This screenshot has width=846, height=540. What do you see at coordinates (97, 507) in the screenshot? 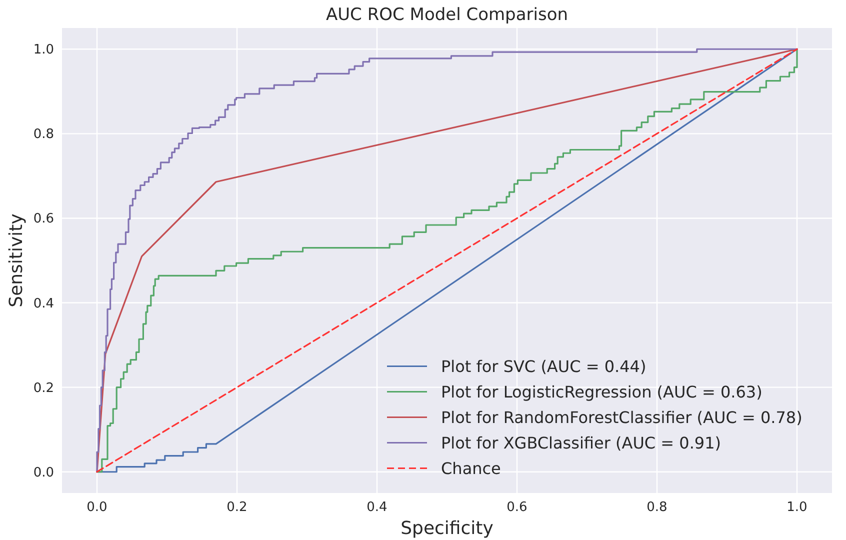
I see `x-tick-label: 0.0` at bounding box center [97, 507].